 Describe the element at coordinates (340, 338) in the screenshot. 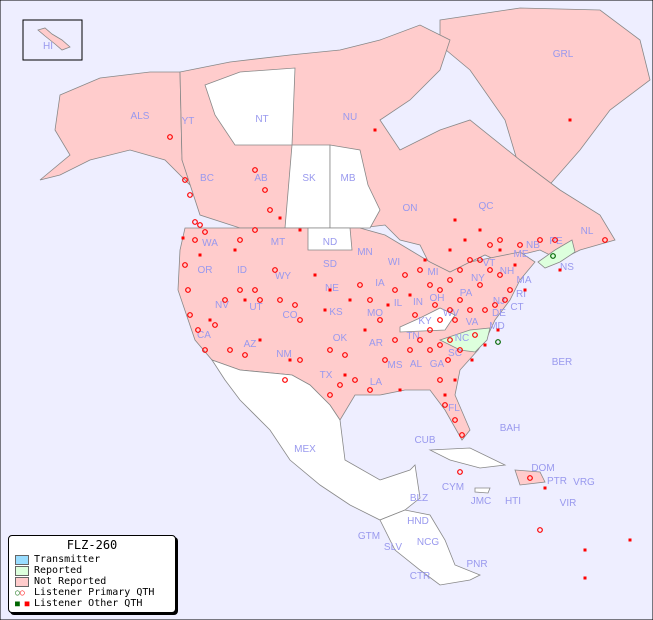

I see `region-label-ok: OK` at that location.